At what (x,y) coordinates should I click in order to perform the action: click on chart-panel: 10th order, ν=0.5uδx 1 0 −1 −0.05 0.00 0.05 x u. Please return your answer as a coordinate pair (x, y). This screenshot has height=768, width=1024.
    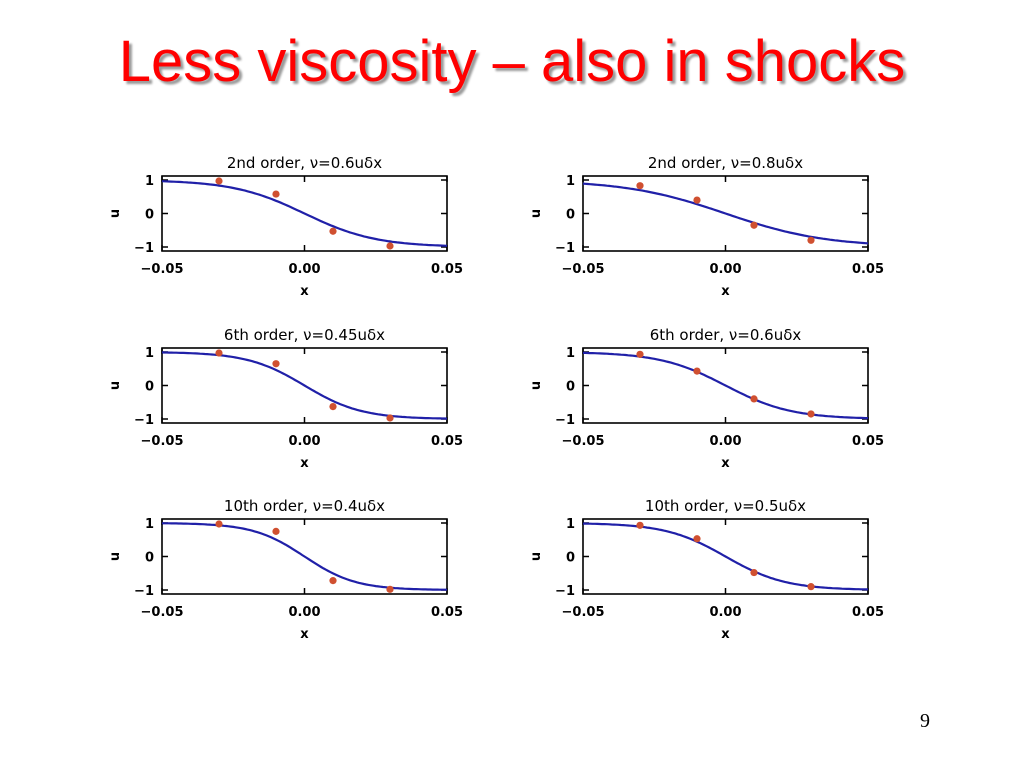
    Looking at the image, I should click on (706, 569).